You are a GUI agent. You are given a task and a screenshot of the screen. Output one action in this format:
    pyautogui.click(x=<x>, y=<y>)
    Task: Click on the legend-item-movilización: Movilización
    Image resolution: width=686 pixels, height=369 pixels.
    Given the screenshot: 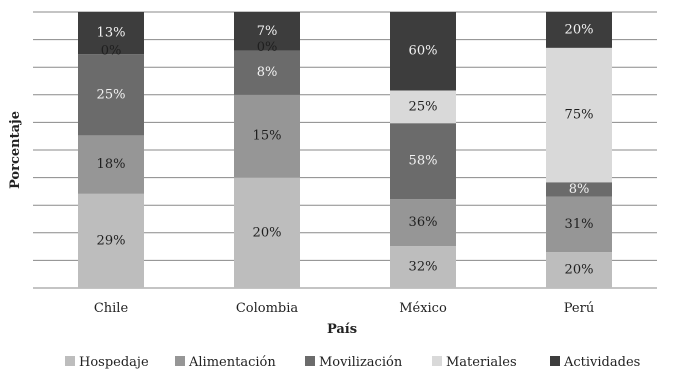 What is the action you would take?
    pyautogui.click(x=354, y=362)
    